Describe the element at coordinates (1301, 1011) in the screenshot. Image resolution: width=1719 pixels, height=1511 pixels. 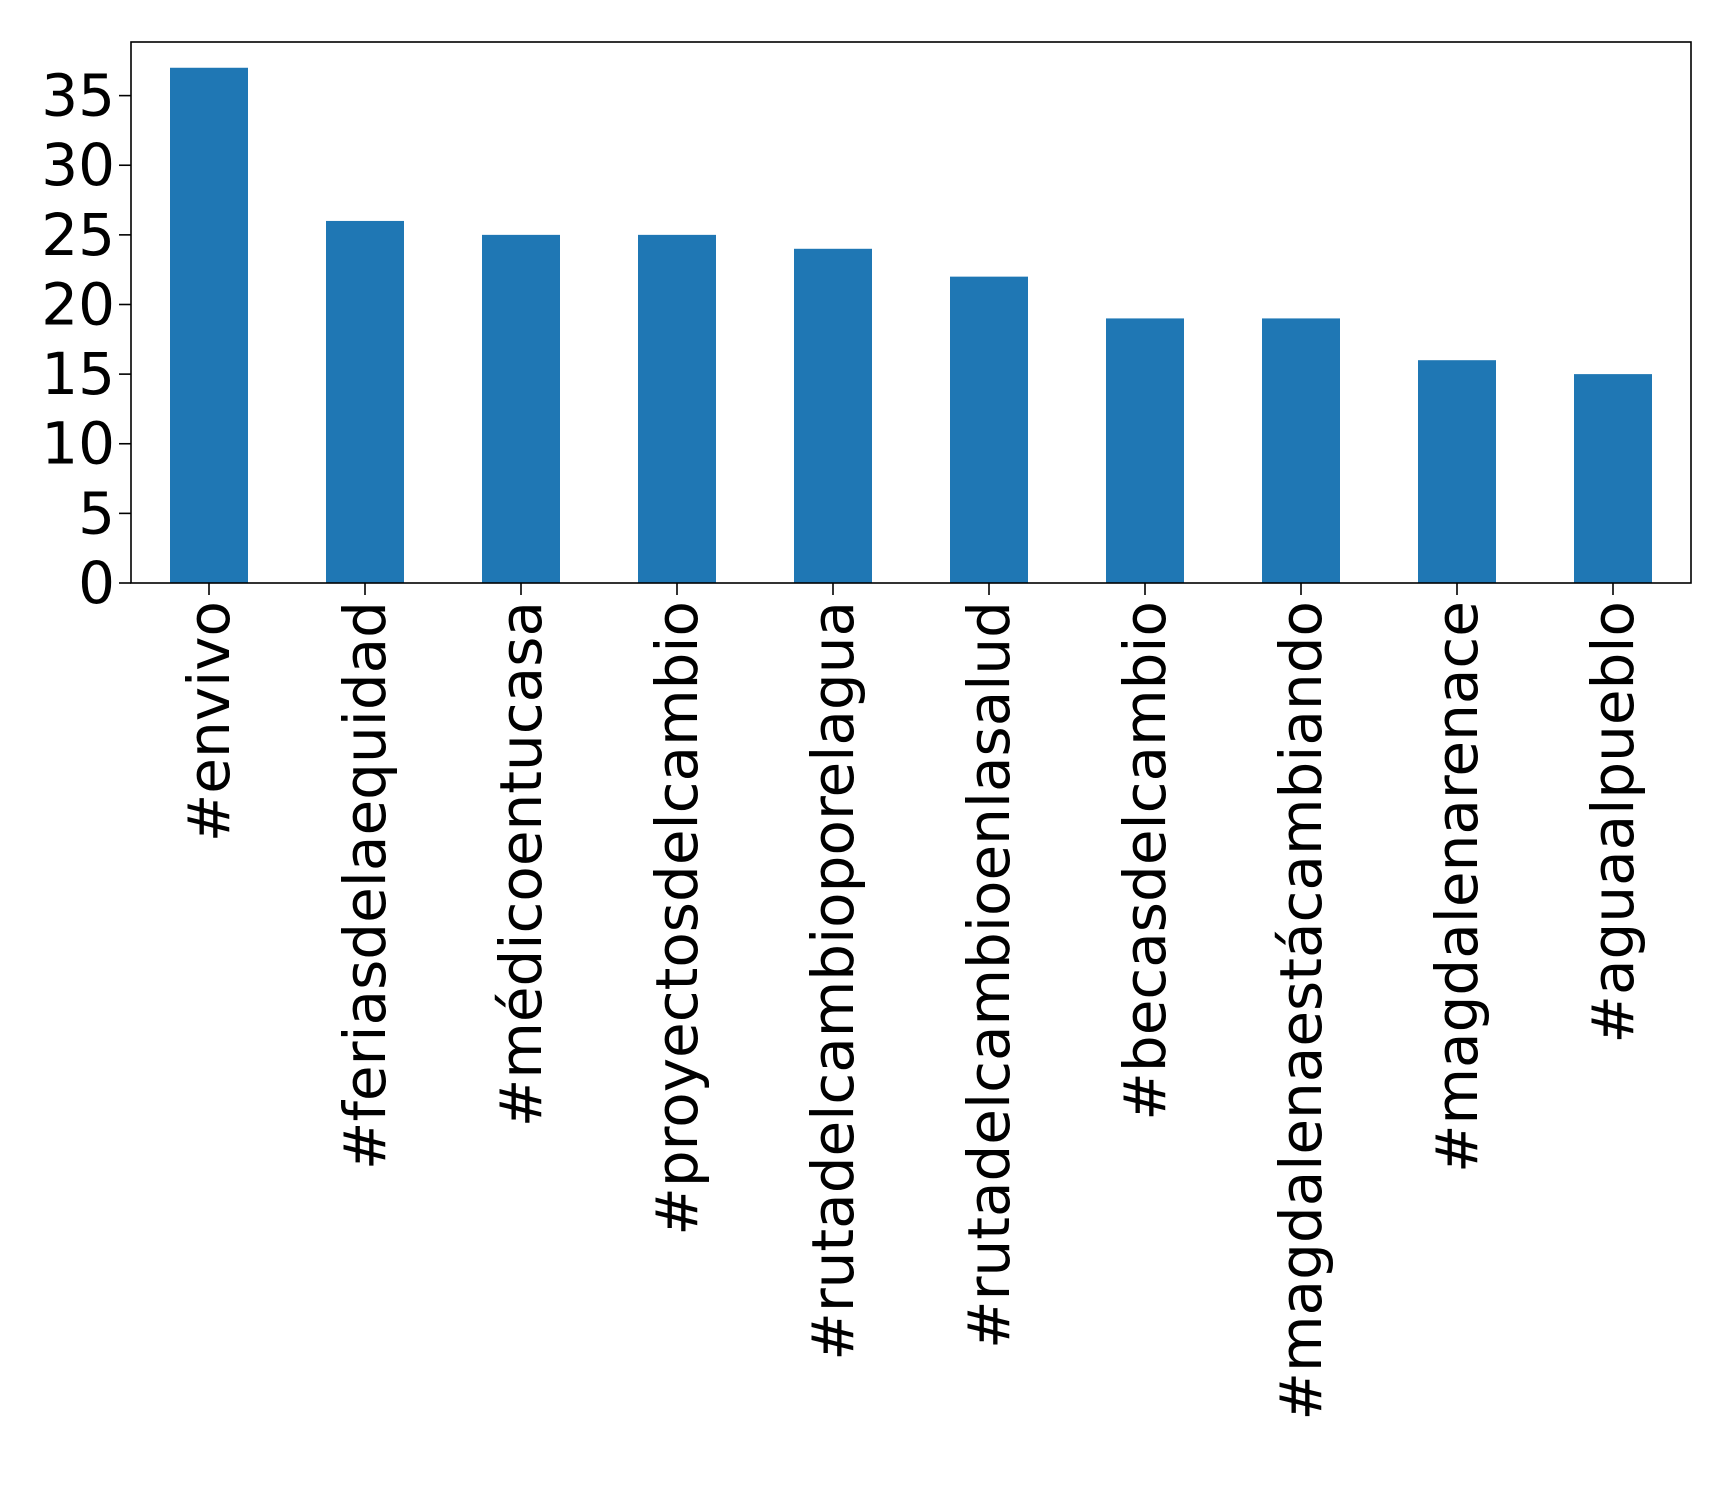
I see `x-tick-label-7: #magdalenaestácambiando` at that location.